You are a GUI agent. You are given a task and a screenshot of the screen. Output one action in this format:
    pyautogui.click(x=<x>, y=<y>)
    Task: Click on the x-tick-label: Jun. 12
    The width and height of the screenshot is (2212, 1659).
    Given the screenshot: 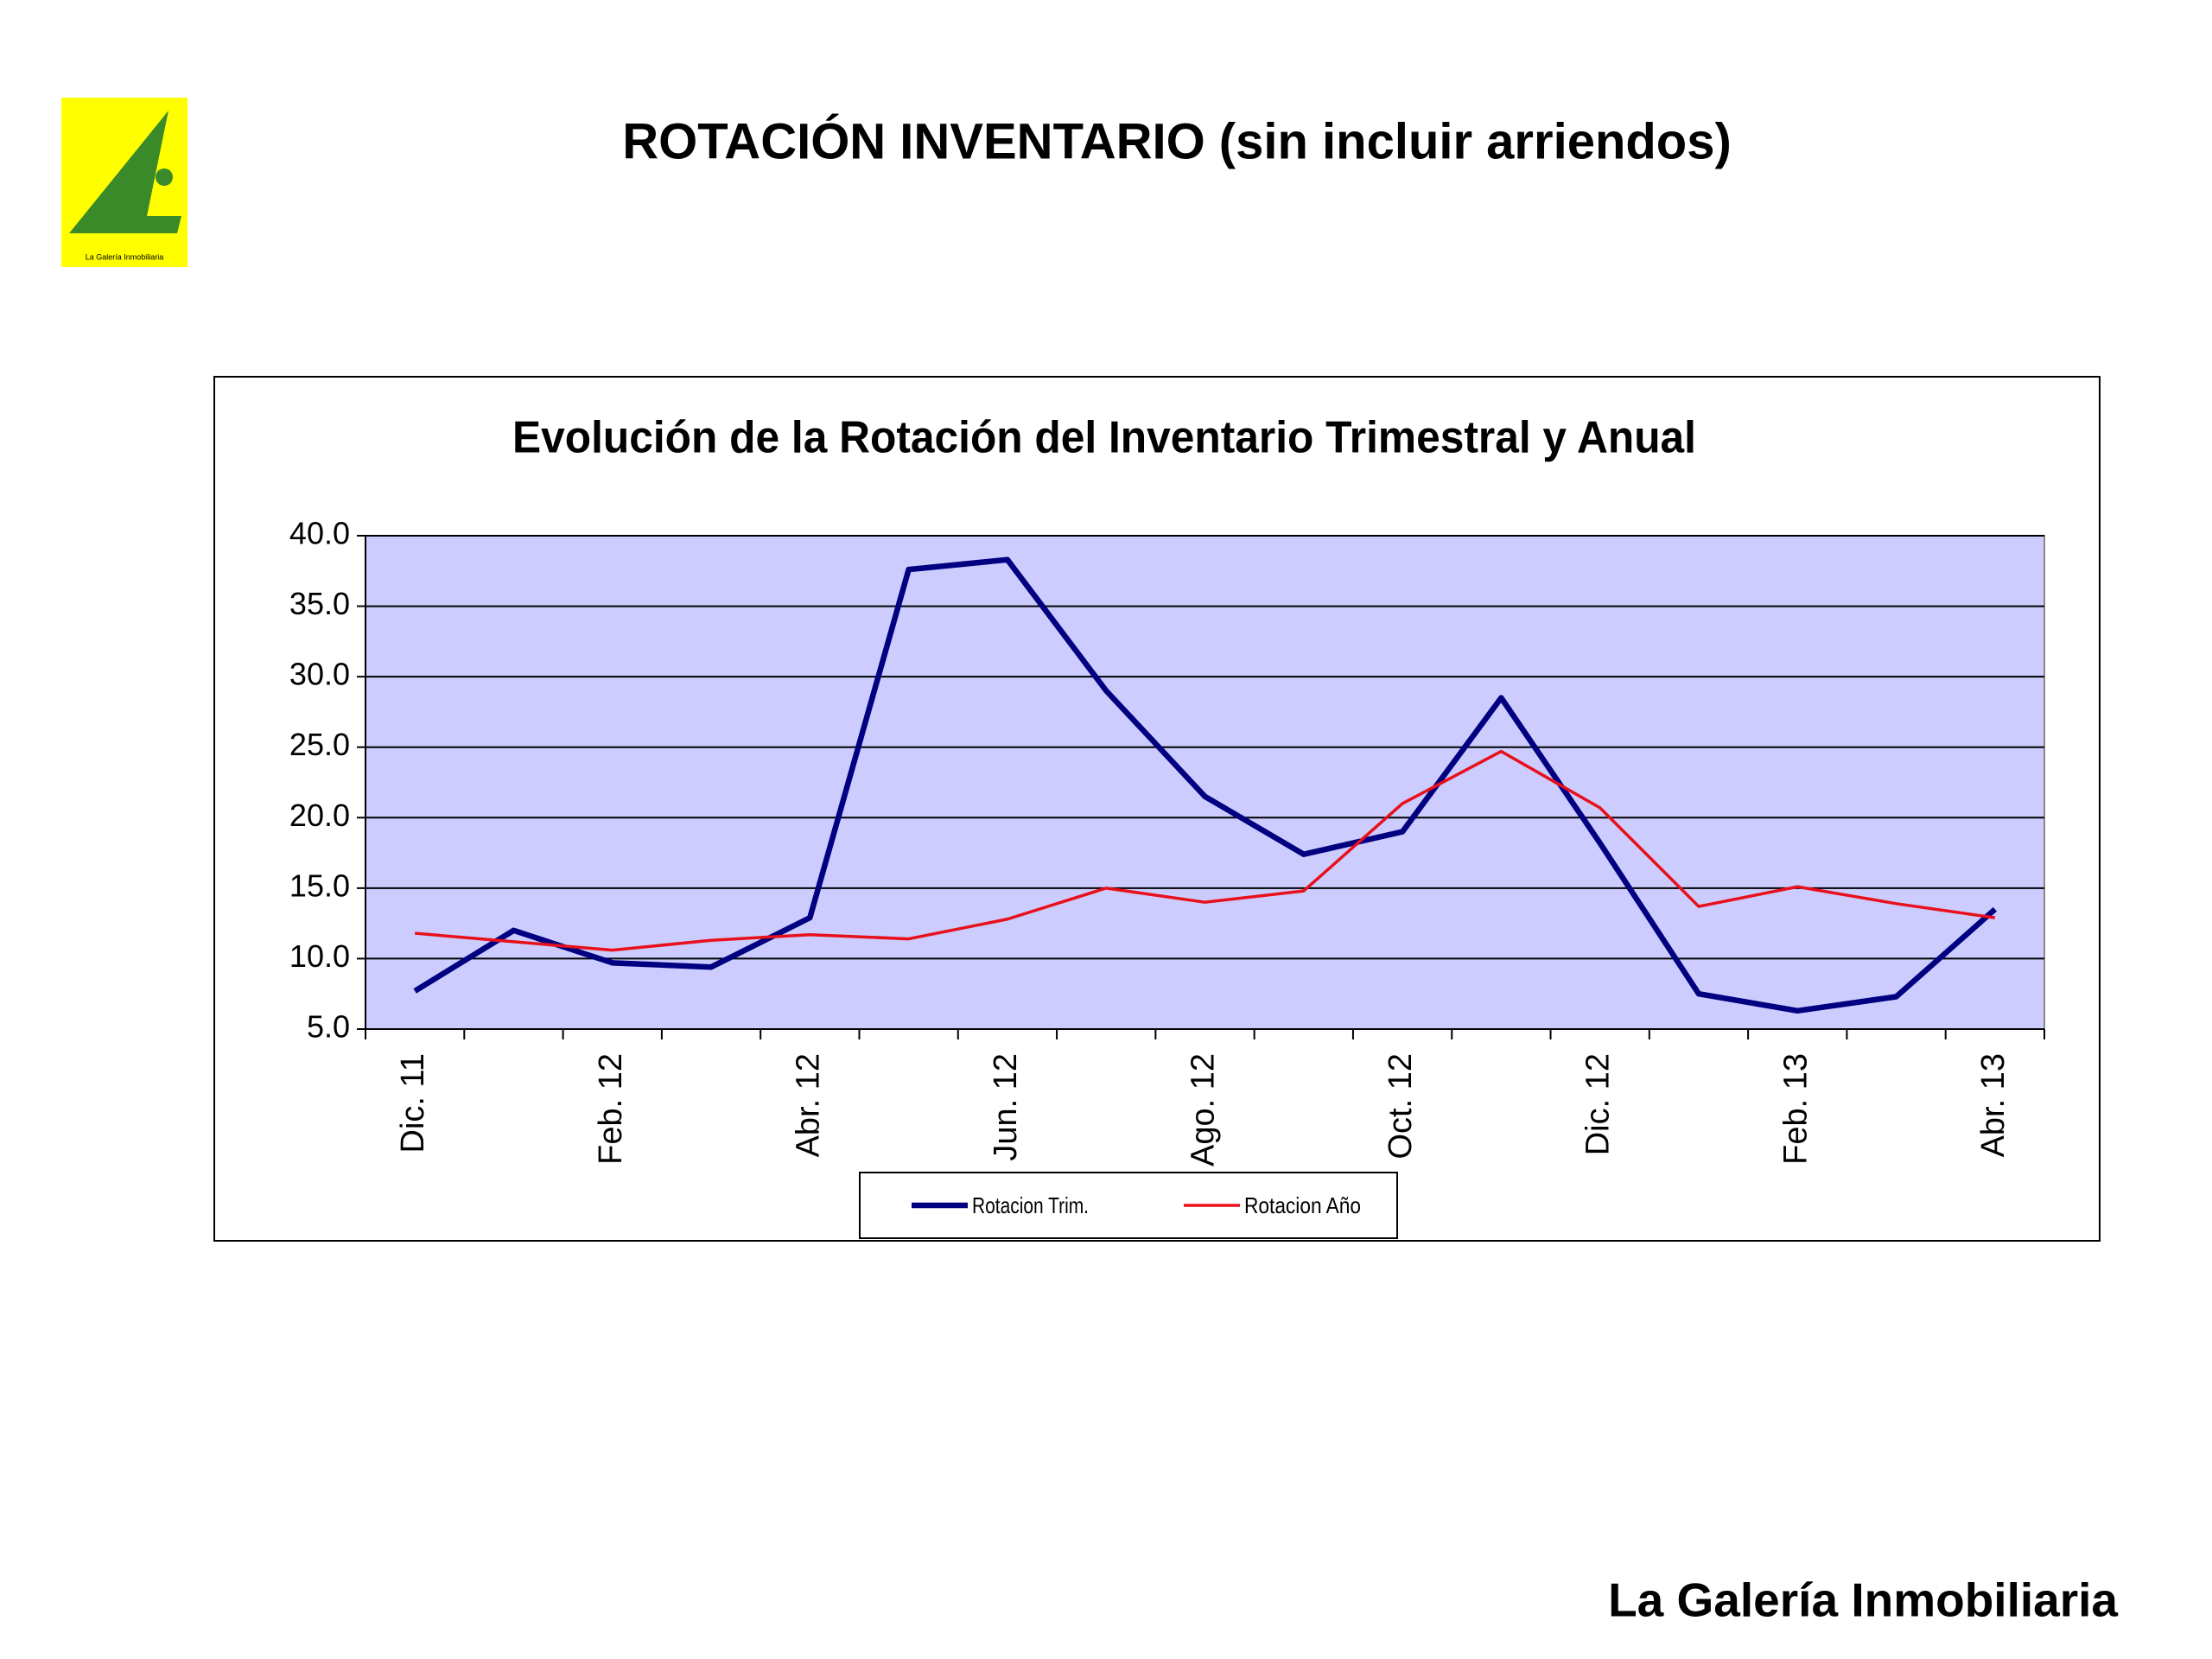 What is the action you would take?
    pyautogui.click(x=1006, y=1107)
    